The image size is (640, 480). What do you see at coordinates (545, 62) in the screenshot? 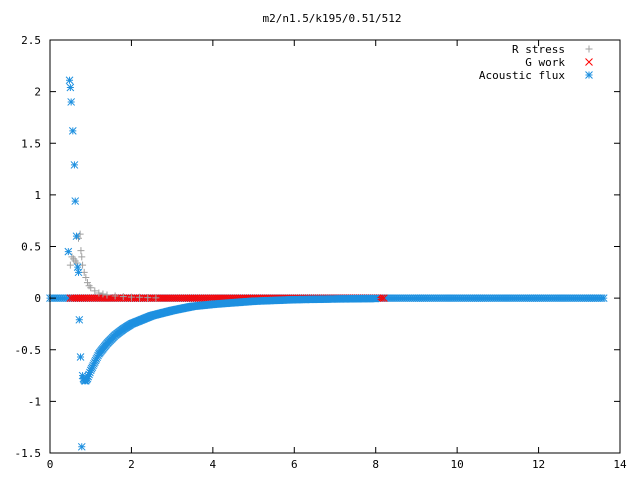
I see `legend-label: G work` at bounding box center [545, 62].